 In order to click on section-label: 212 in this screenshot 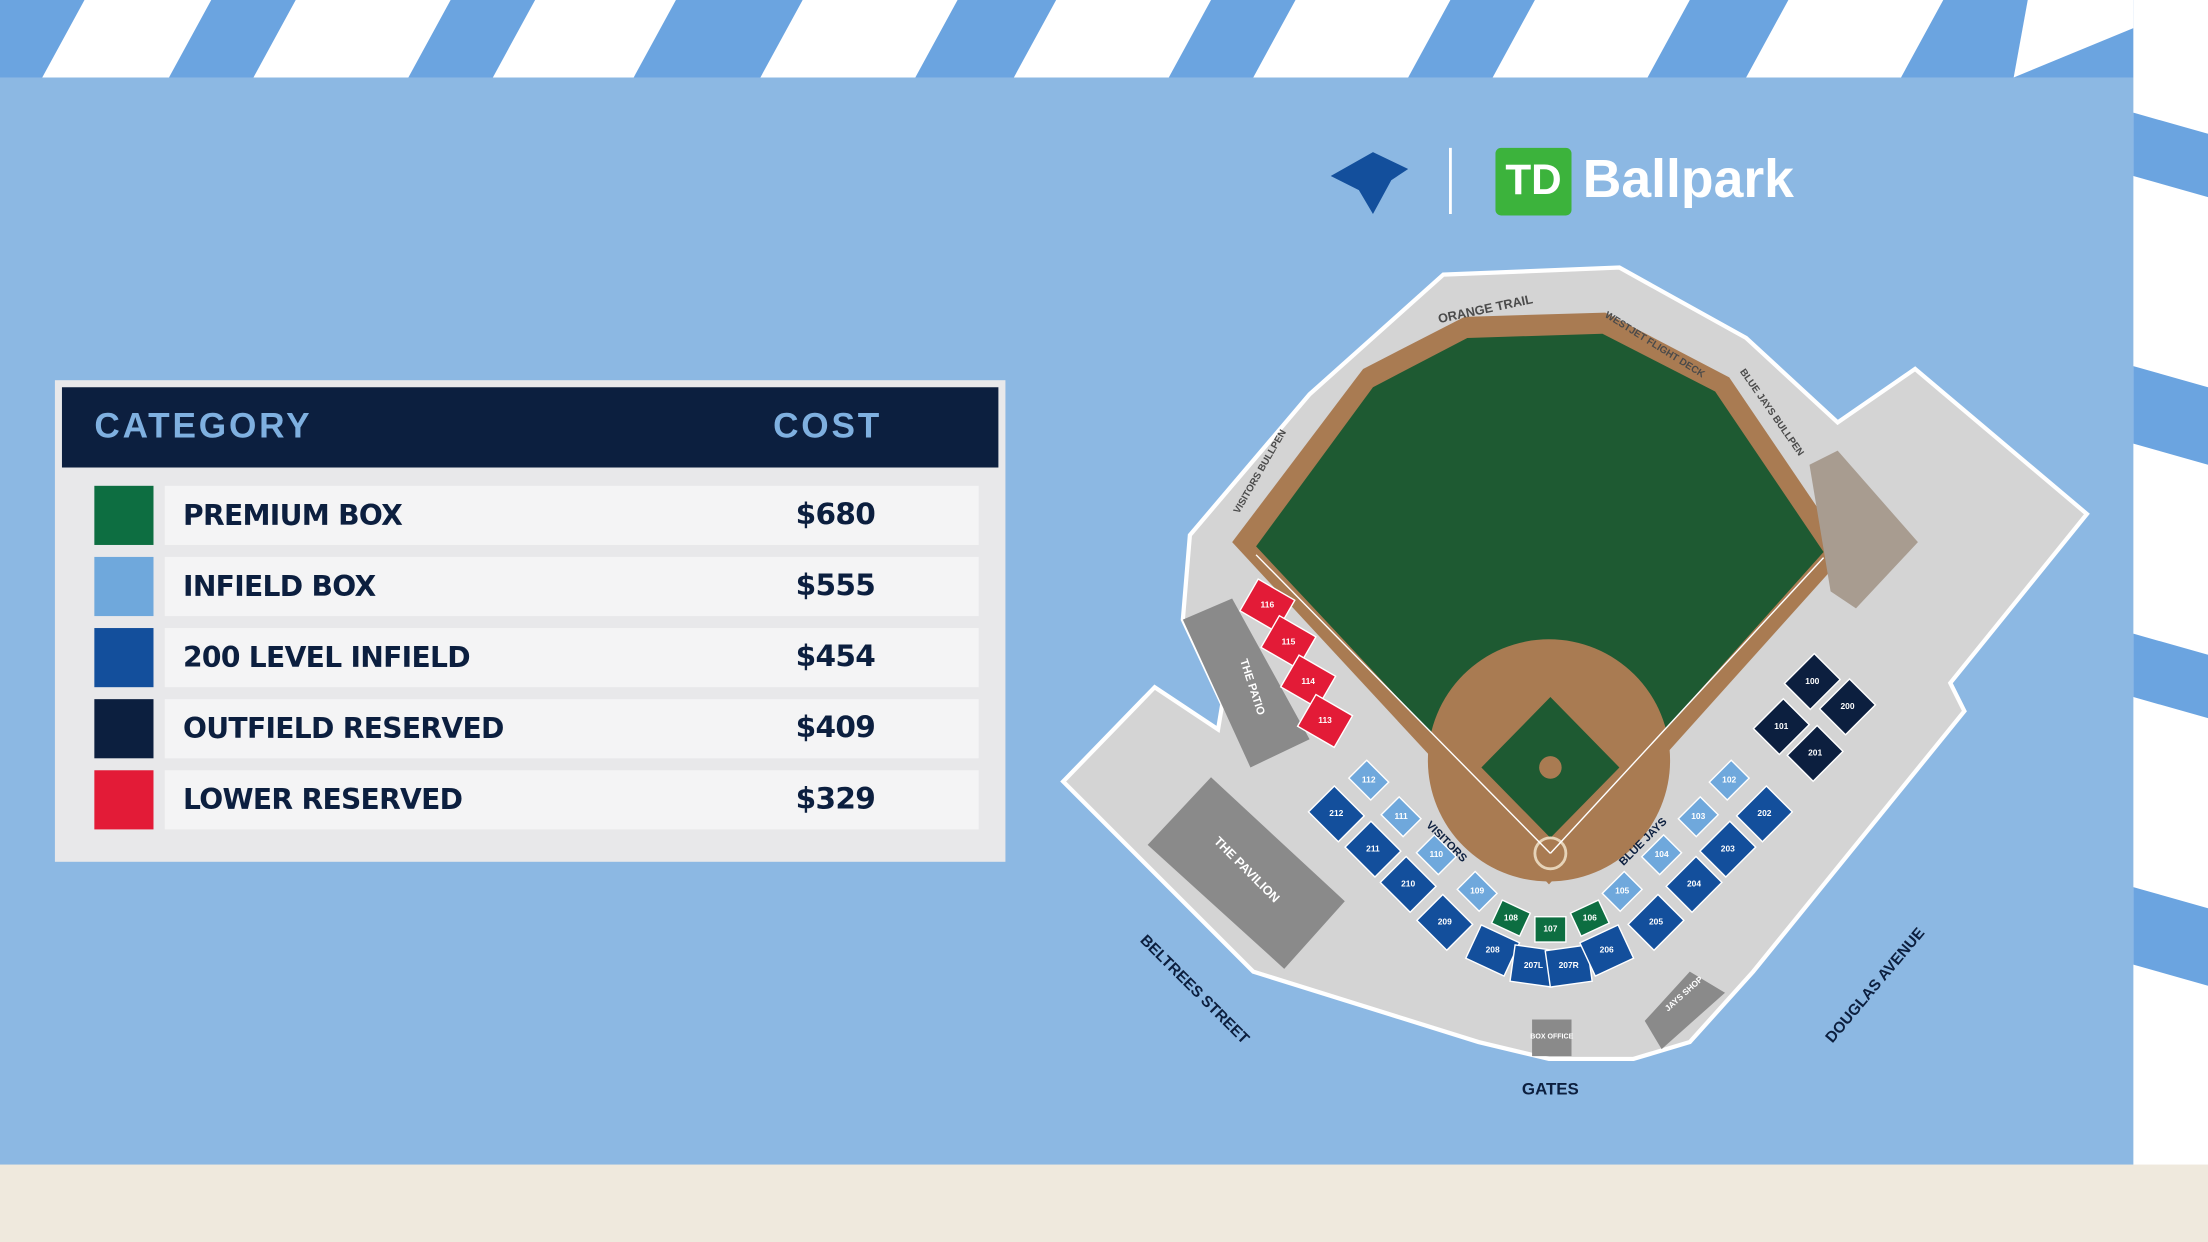, I will do `click(1336, 813)`.